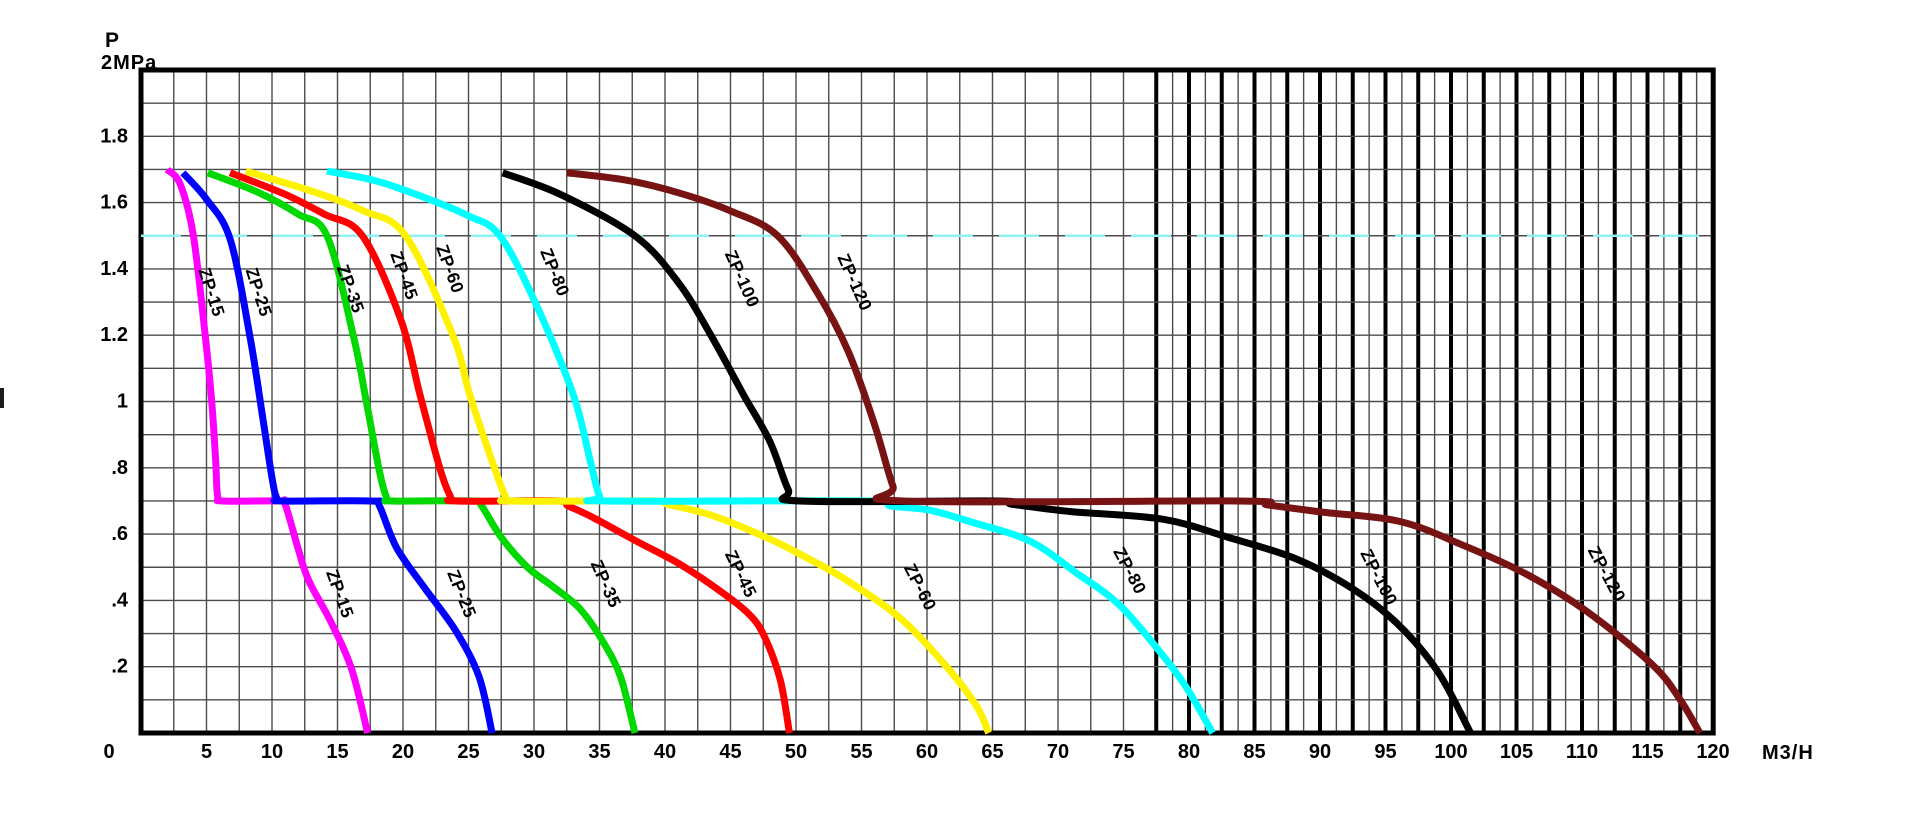 This screenshot has height=829, width=1920. Describe the element at coordinates (114, 269) in the screenshot. I see `y-tick-label-14: 1.4` at that location.